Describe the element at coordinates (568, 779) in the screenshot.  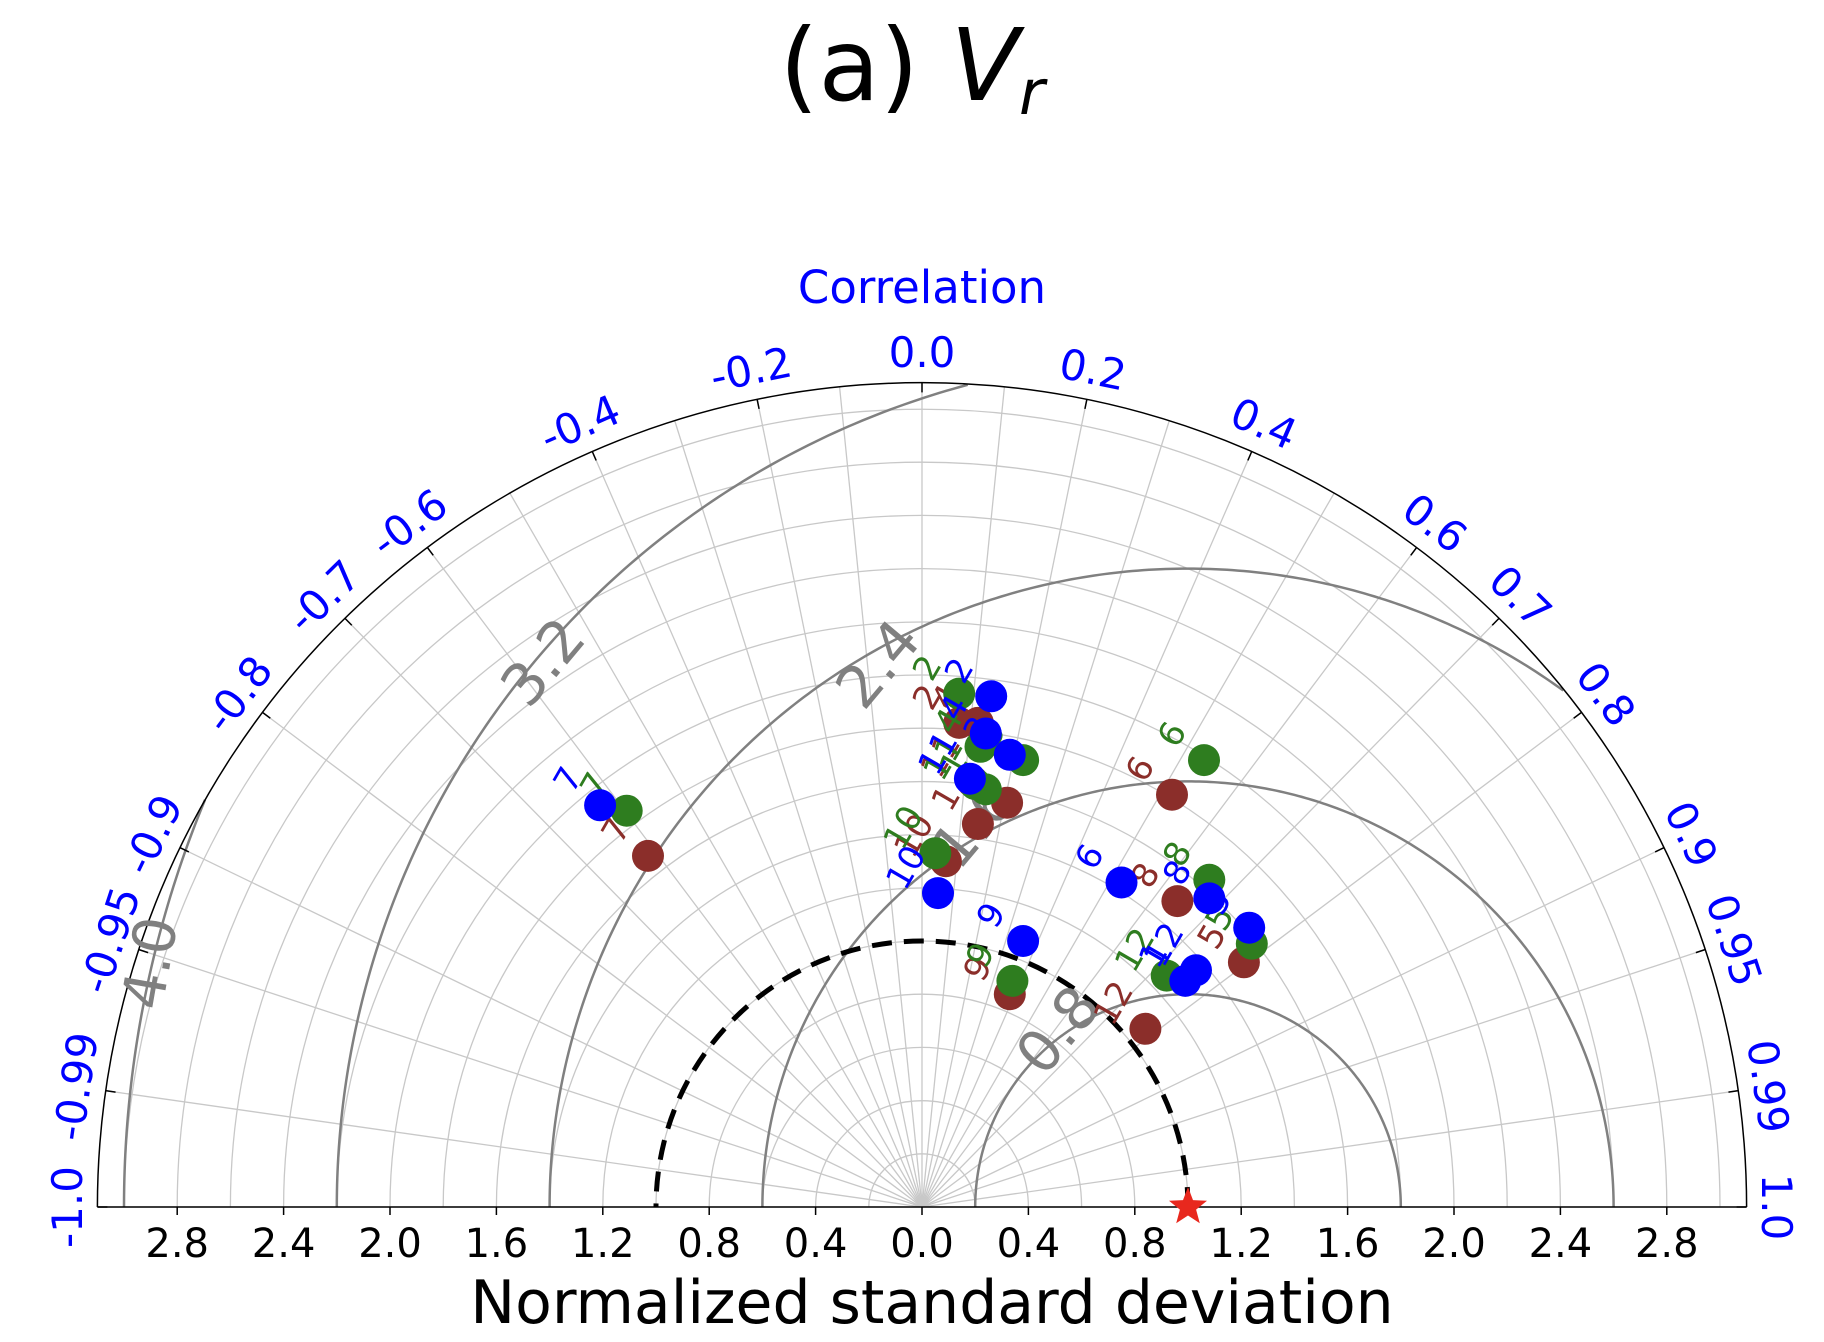
I see `data-point-label: 7` at that location.